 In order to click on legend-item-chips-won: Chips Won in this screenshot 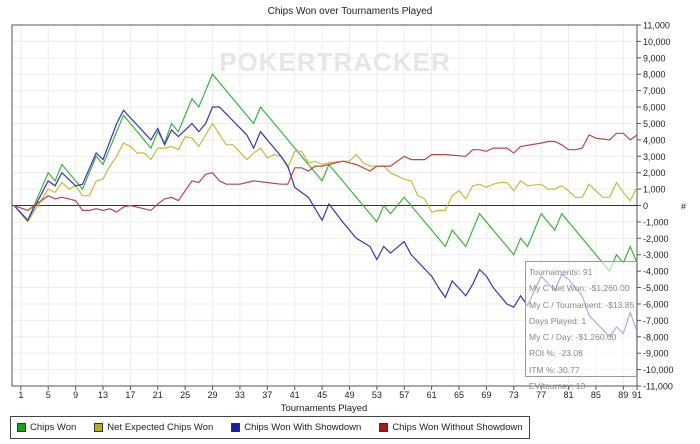, I will do `click(46, 427)`.